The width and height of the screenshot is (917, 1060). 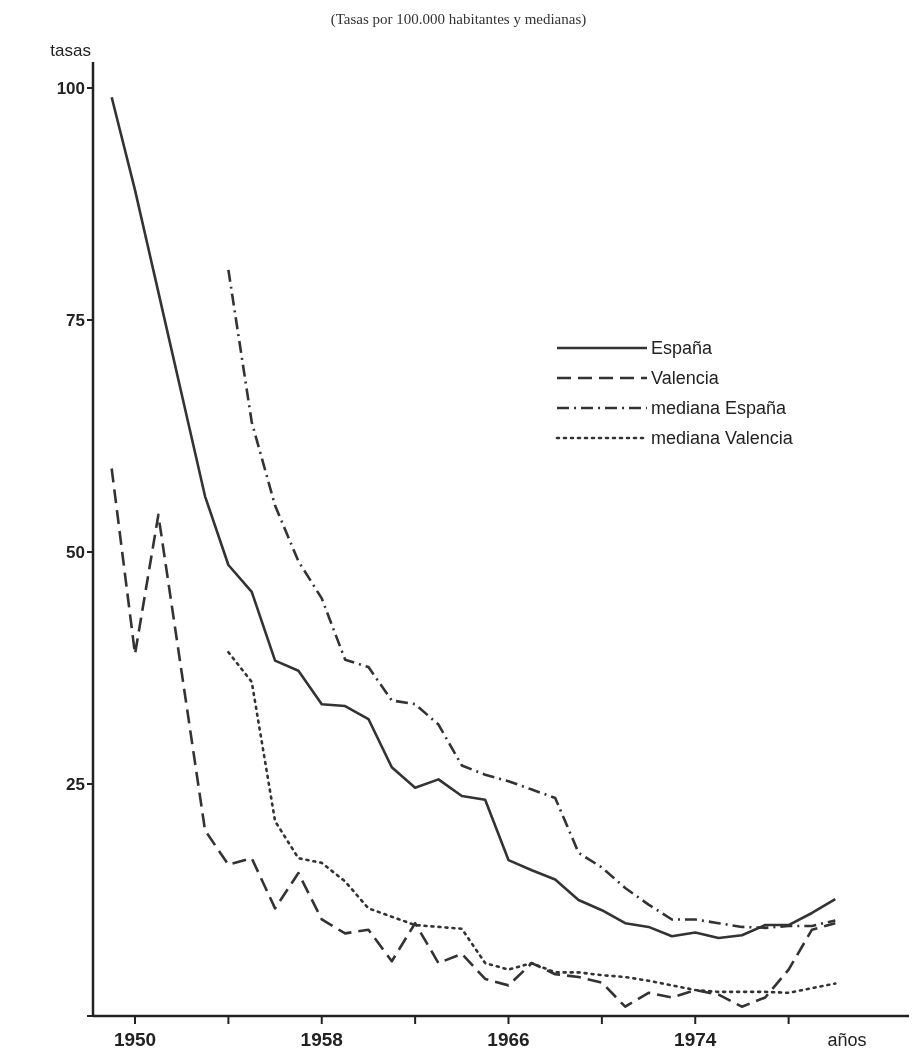 I want to click on legend-label: Valencia, so click(x=685, y=378).